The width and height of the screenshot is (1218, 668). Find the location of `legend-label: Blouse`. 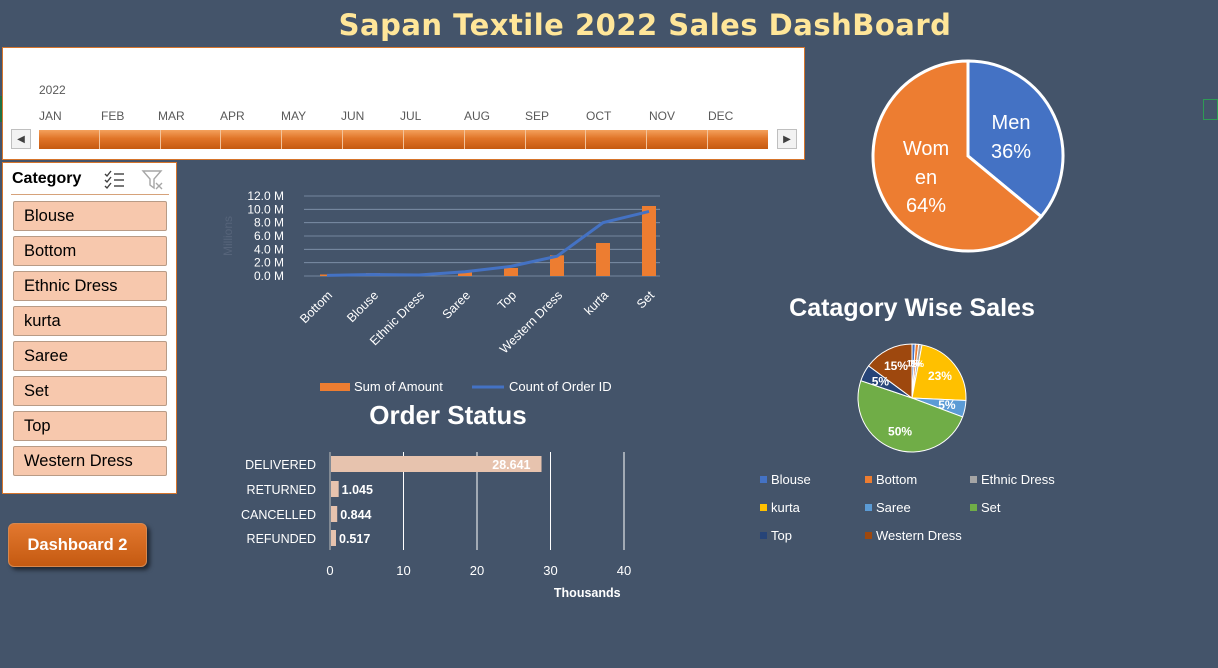

legend-label: Blouse is located at coordinates (791, 479).